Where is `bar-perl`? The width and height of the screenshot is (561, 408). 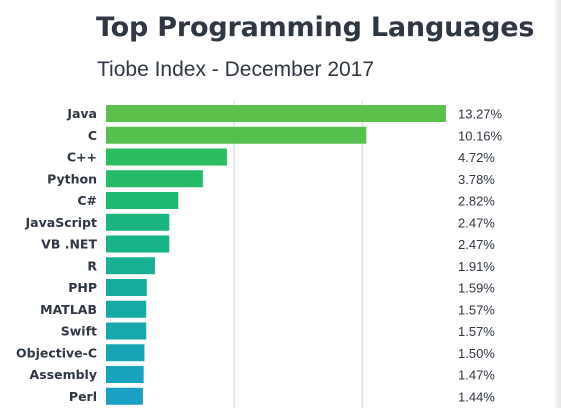
bar-perl is located at coordinates (124, 396).